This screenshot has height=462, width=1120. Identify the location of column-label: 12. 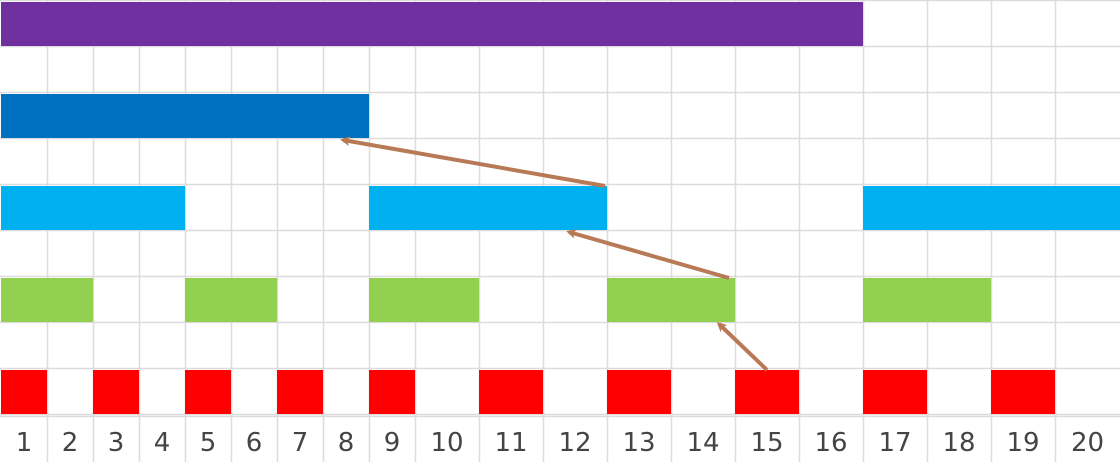
(574, 443).